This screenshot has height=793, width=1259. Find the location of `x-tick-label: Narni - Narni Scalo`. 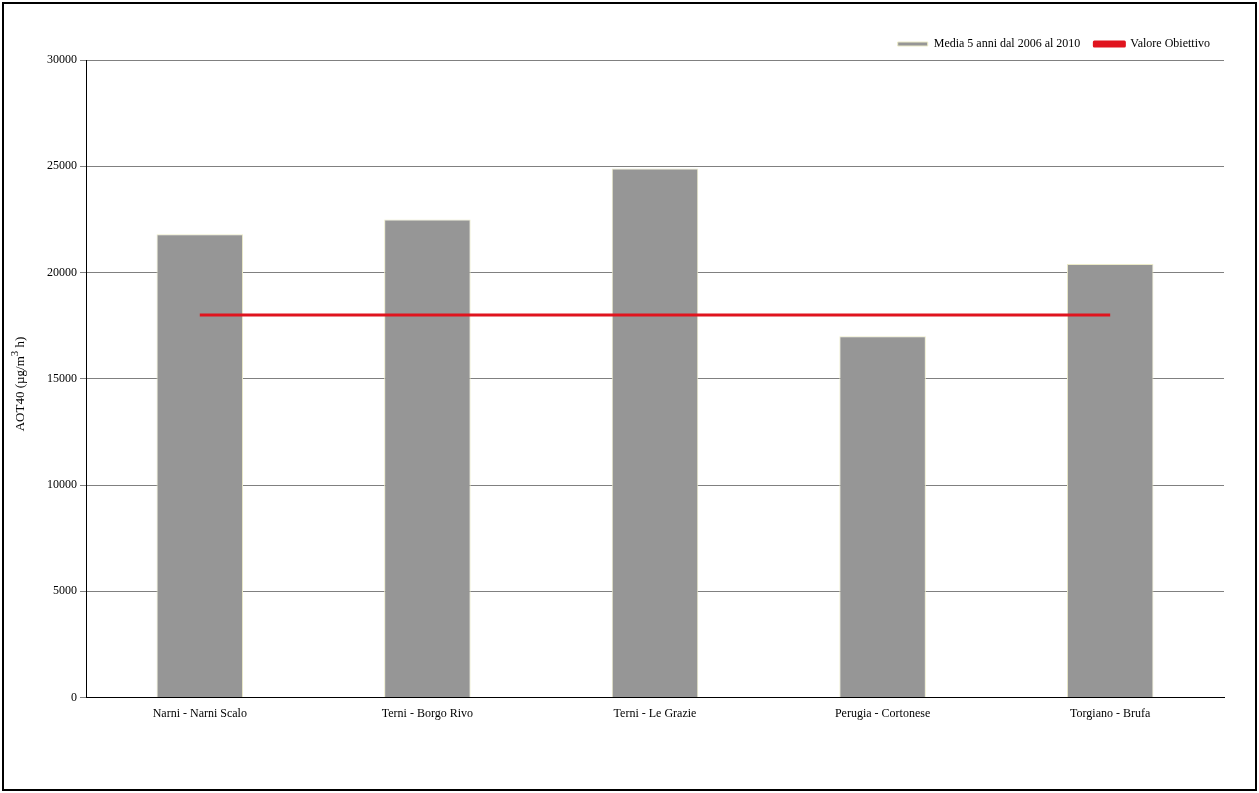

x-tick-label: Narni - Narni Scalo is located at coordinates (199, 712).